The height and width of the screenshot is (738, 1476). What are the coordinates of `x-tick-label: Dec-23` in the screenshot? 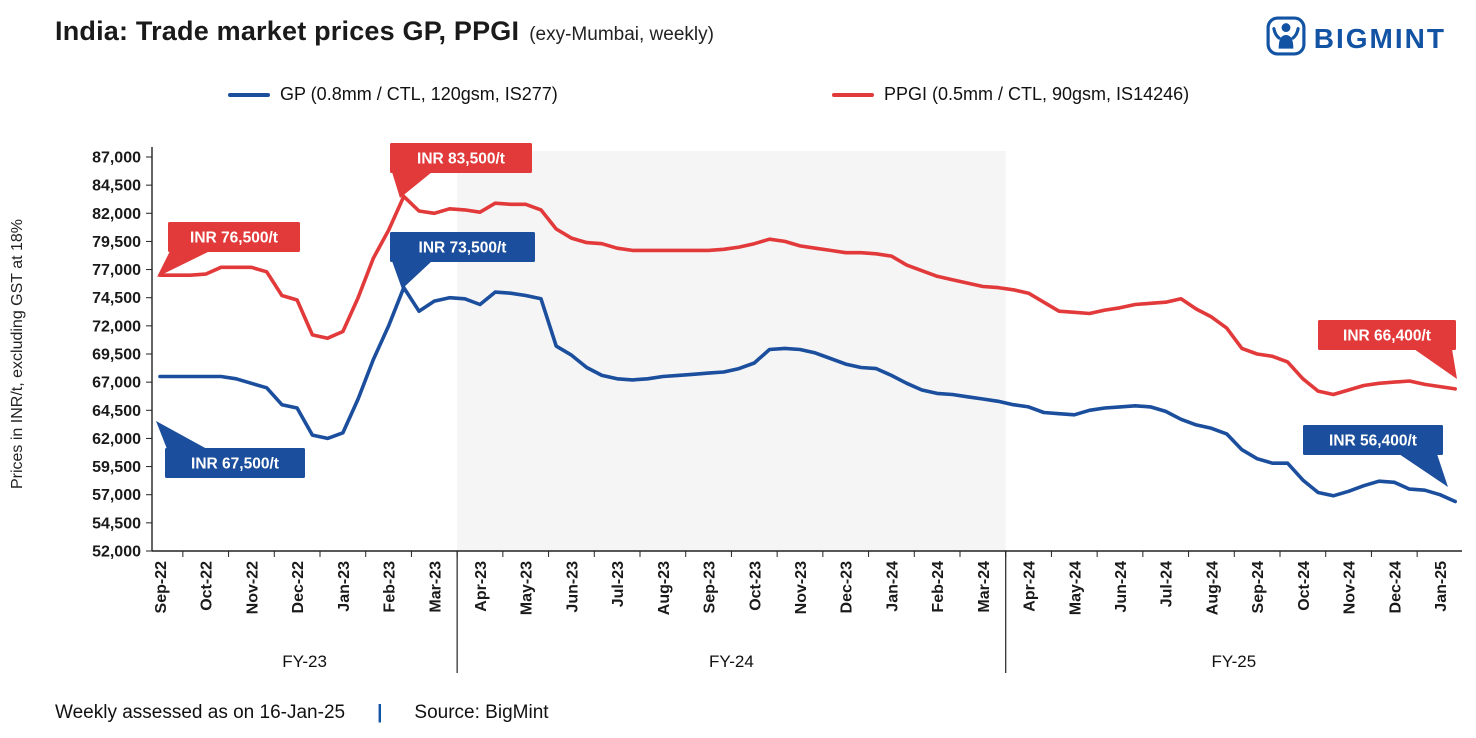 It's located at (847, 587).